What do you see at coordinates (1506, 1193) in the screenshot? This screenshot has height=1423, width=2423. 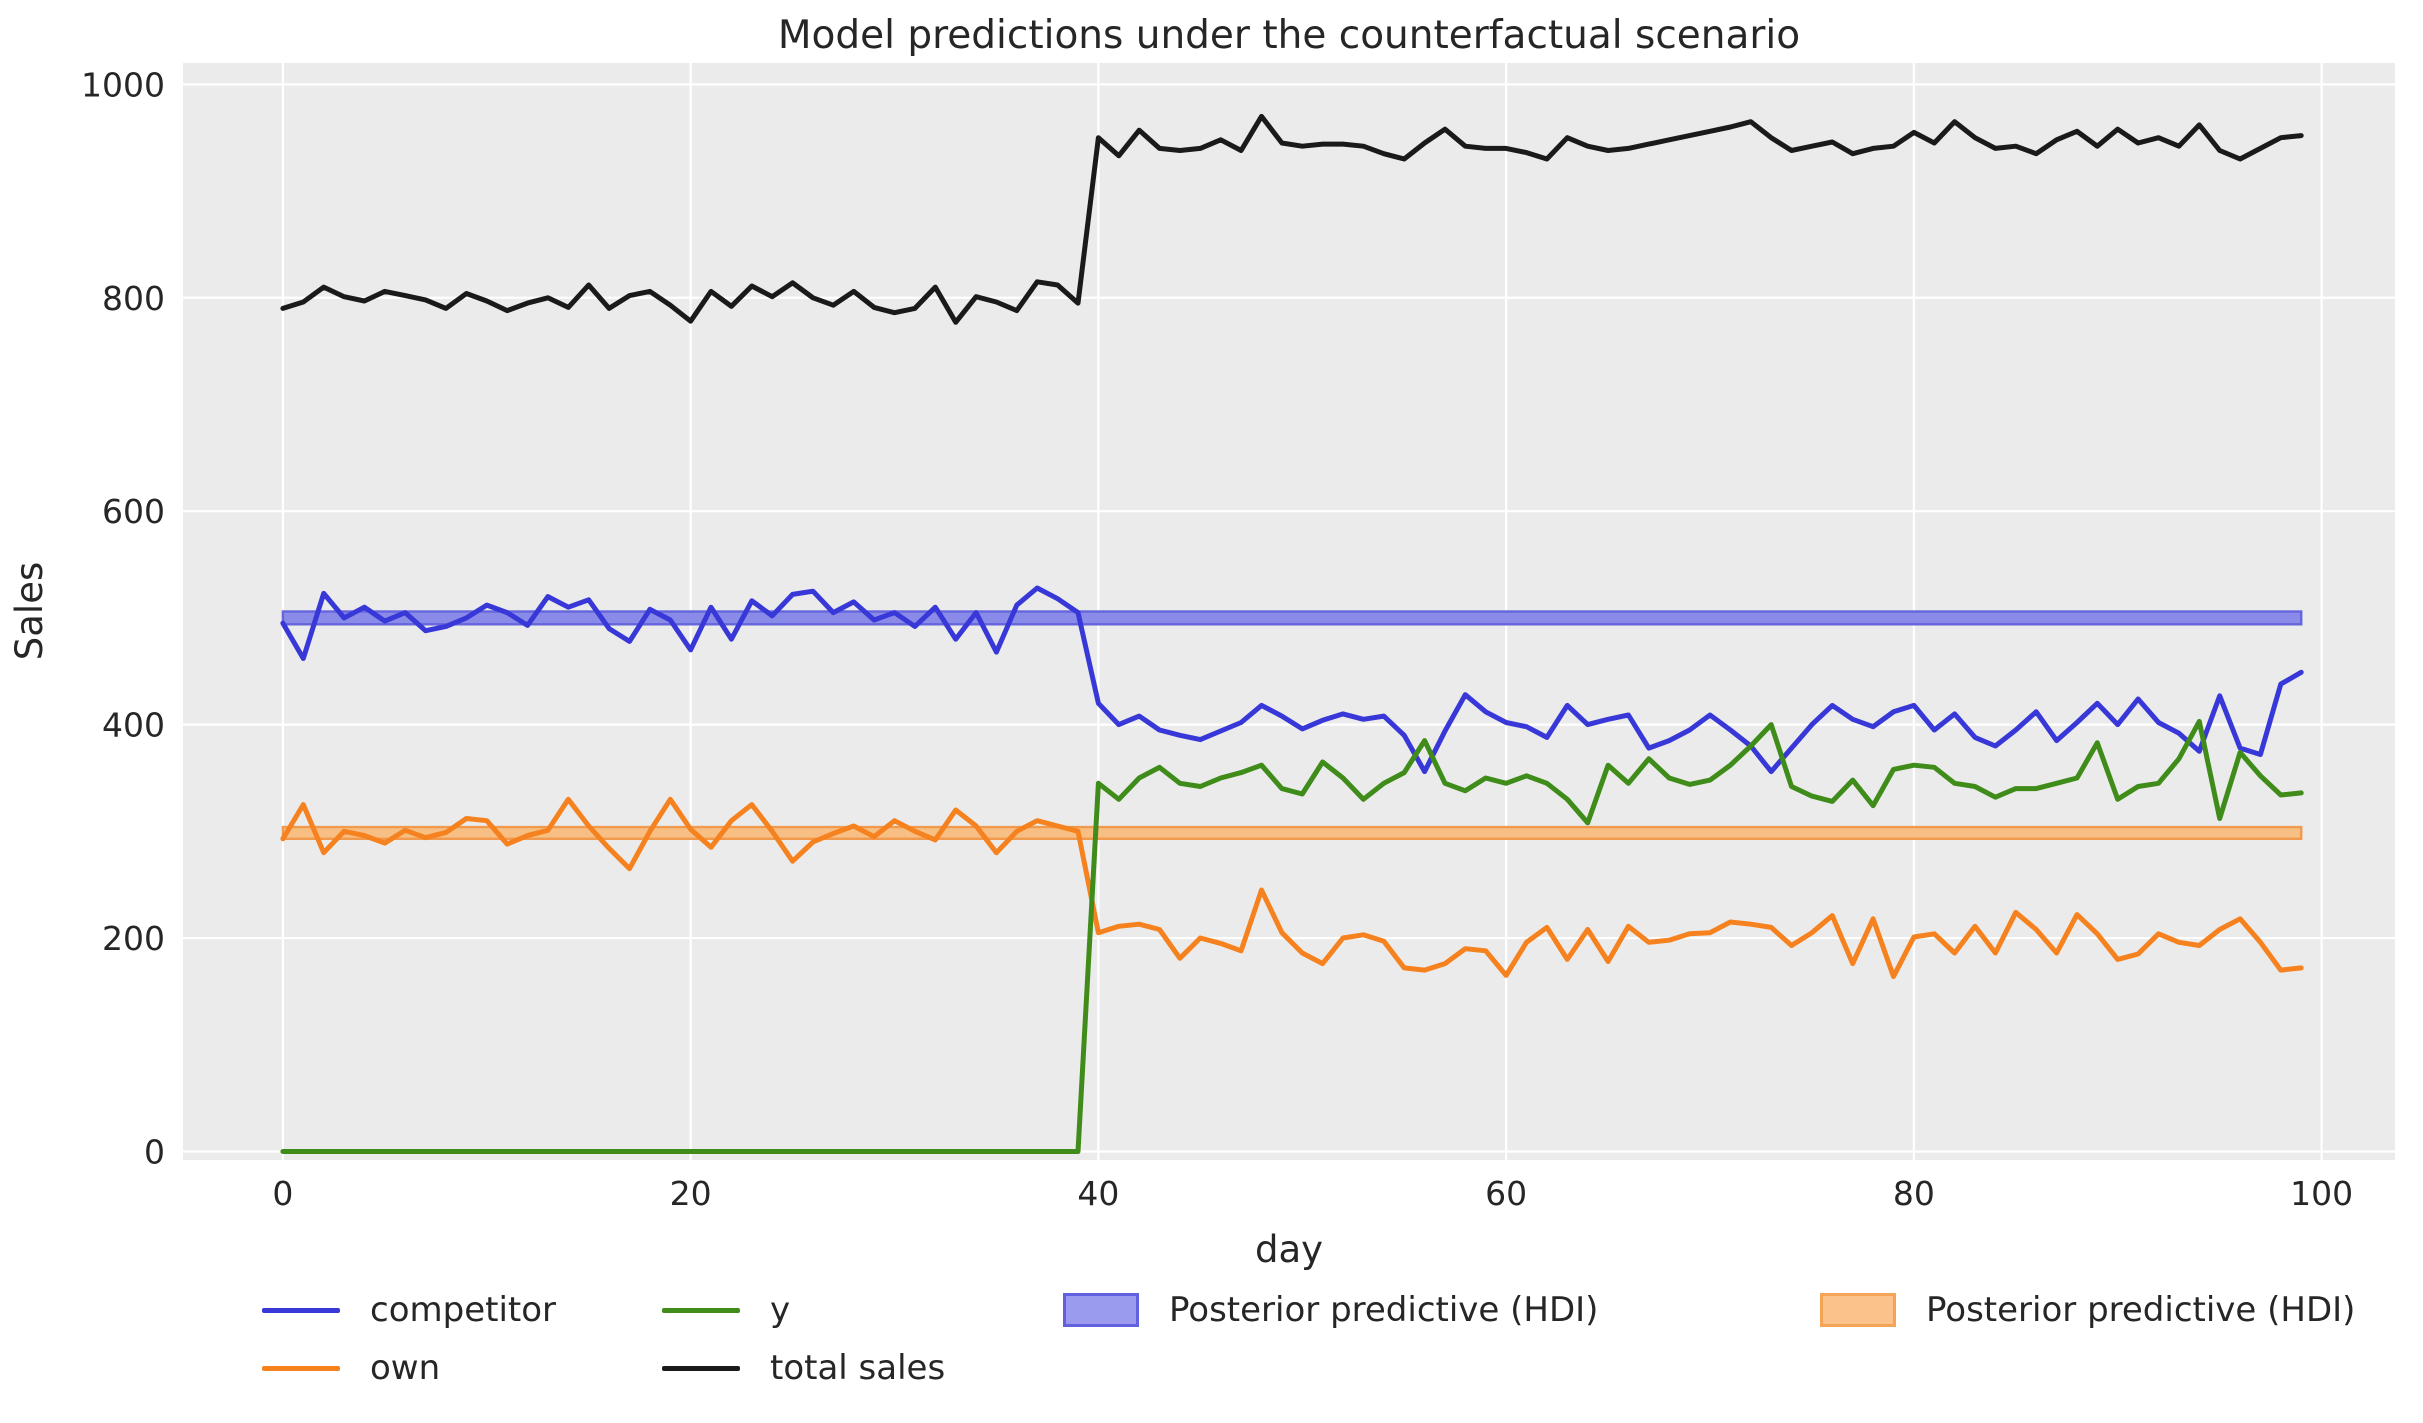 I see `x-tick-label-60: 60` at bounding box center [1506, 1193].